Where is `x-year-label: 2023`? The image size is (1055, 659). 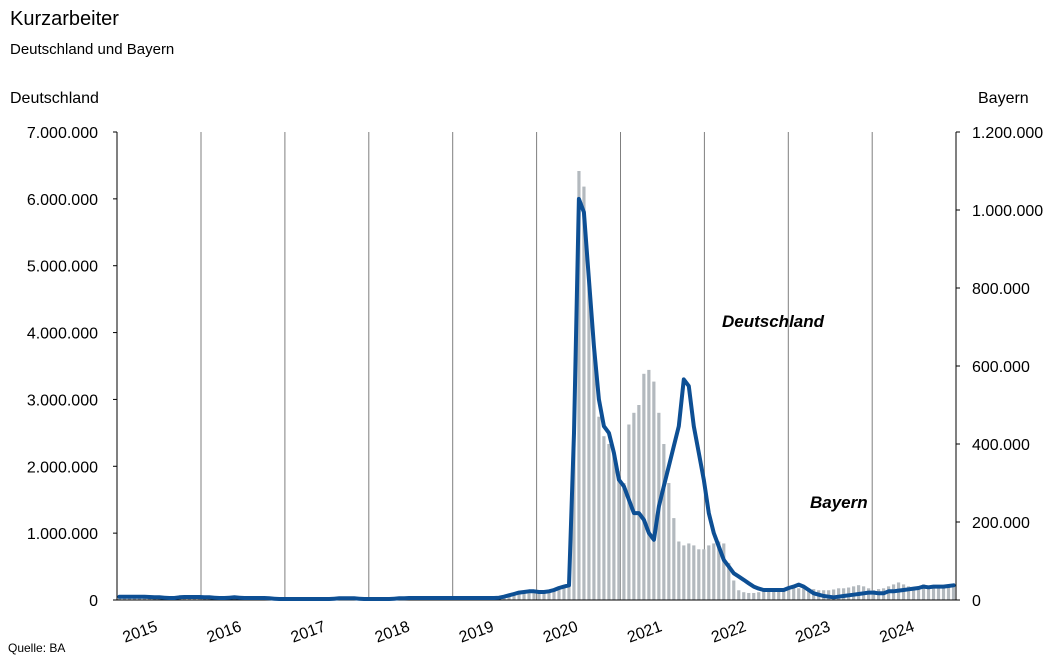
x-year-label: 2023 is located at coordinates (812, 632).